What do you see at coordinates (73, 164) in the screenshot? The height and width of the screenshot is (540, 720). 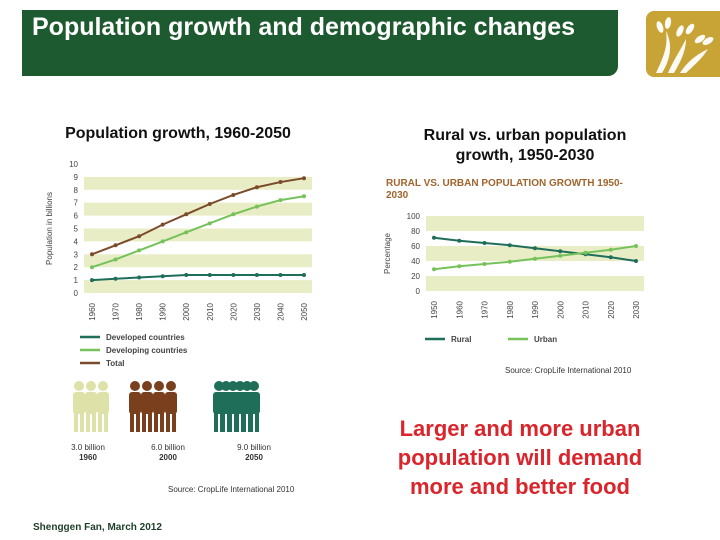 I see `y-tick-label: 10` at bounding box center [73, 164].